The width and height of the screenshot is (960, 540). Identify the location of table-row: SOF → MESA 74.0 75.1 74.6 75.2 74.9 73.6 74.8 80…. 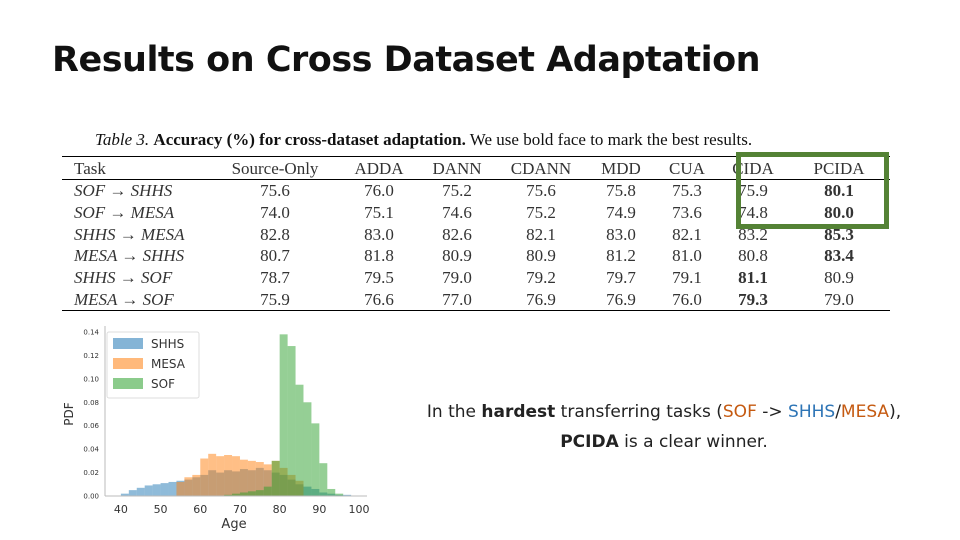
(476, 213).